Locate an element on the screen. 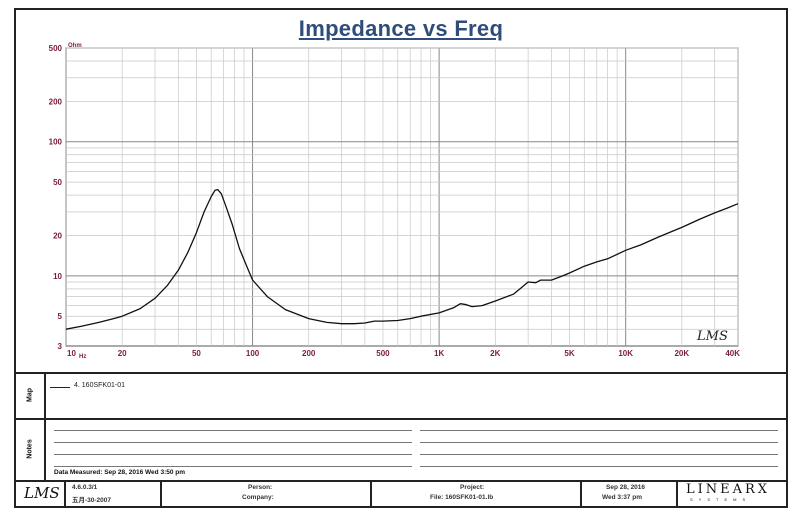 This screenshot has height=516, width=800. measured-text: Data Measured: Sep 28, 2016 Wed 3:50 pm is located at coordinates (120, 472).